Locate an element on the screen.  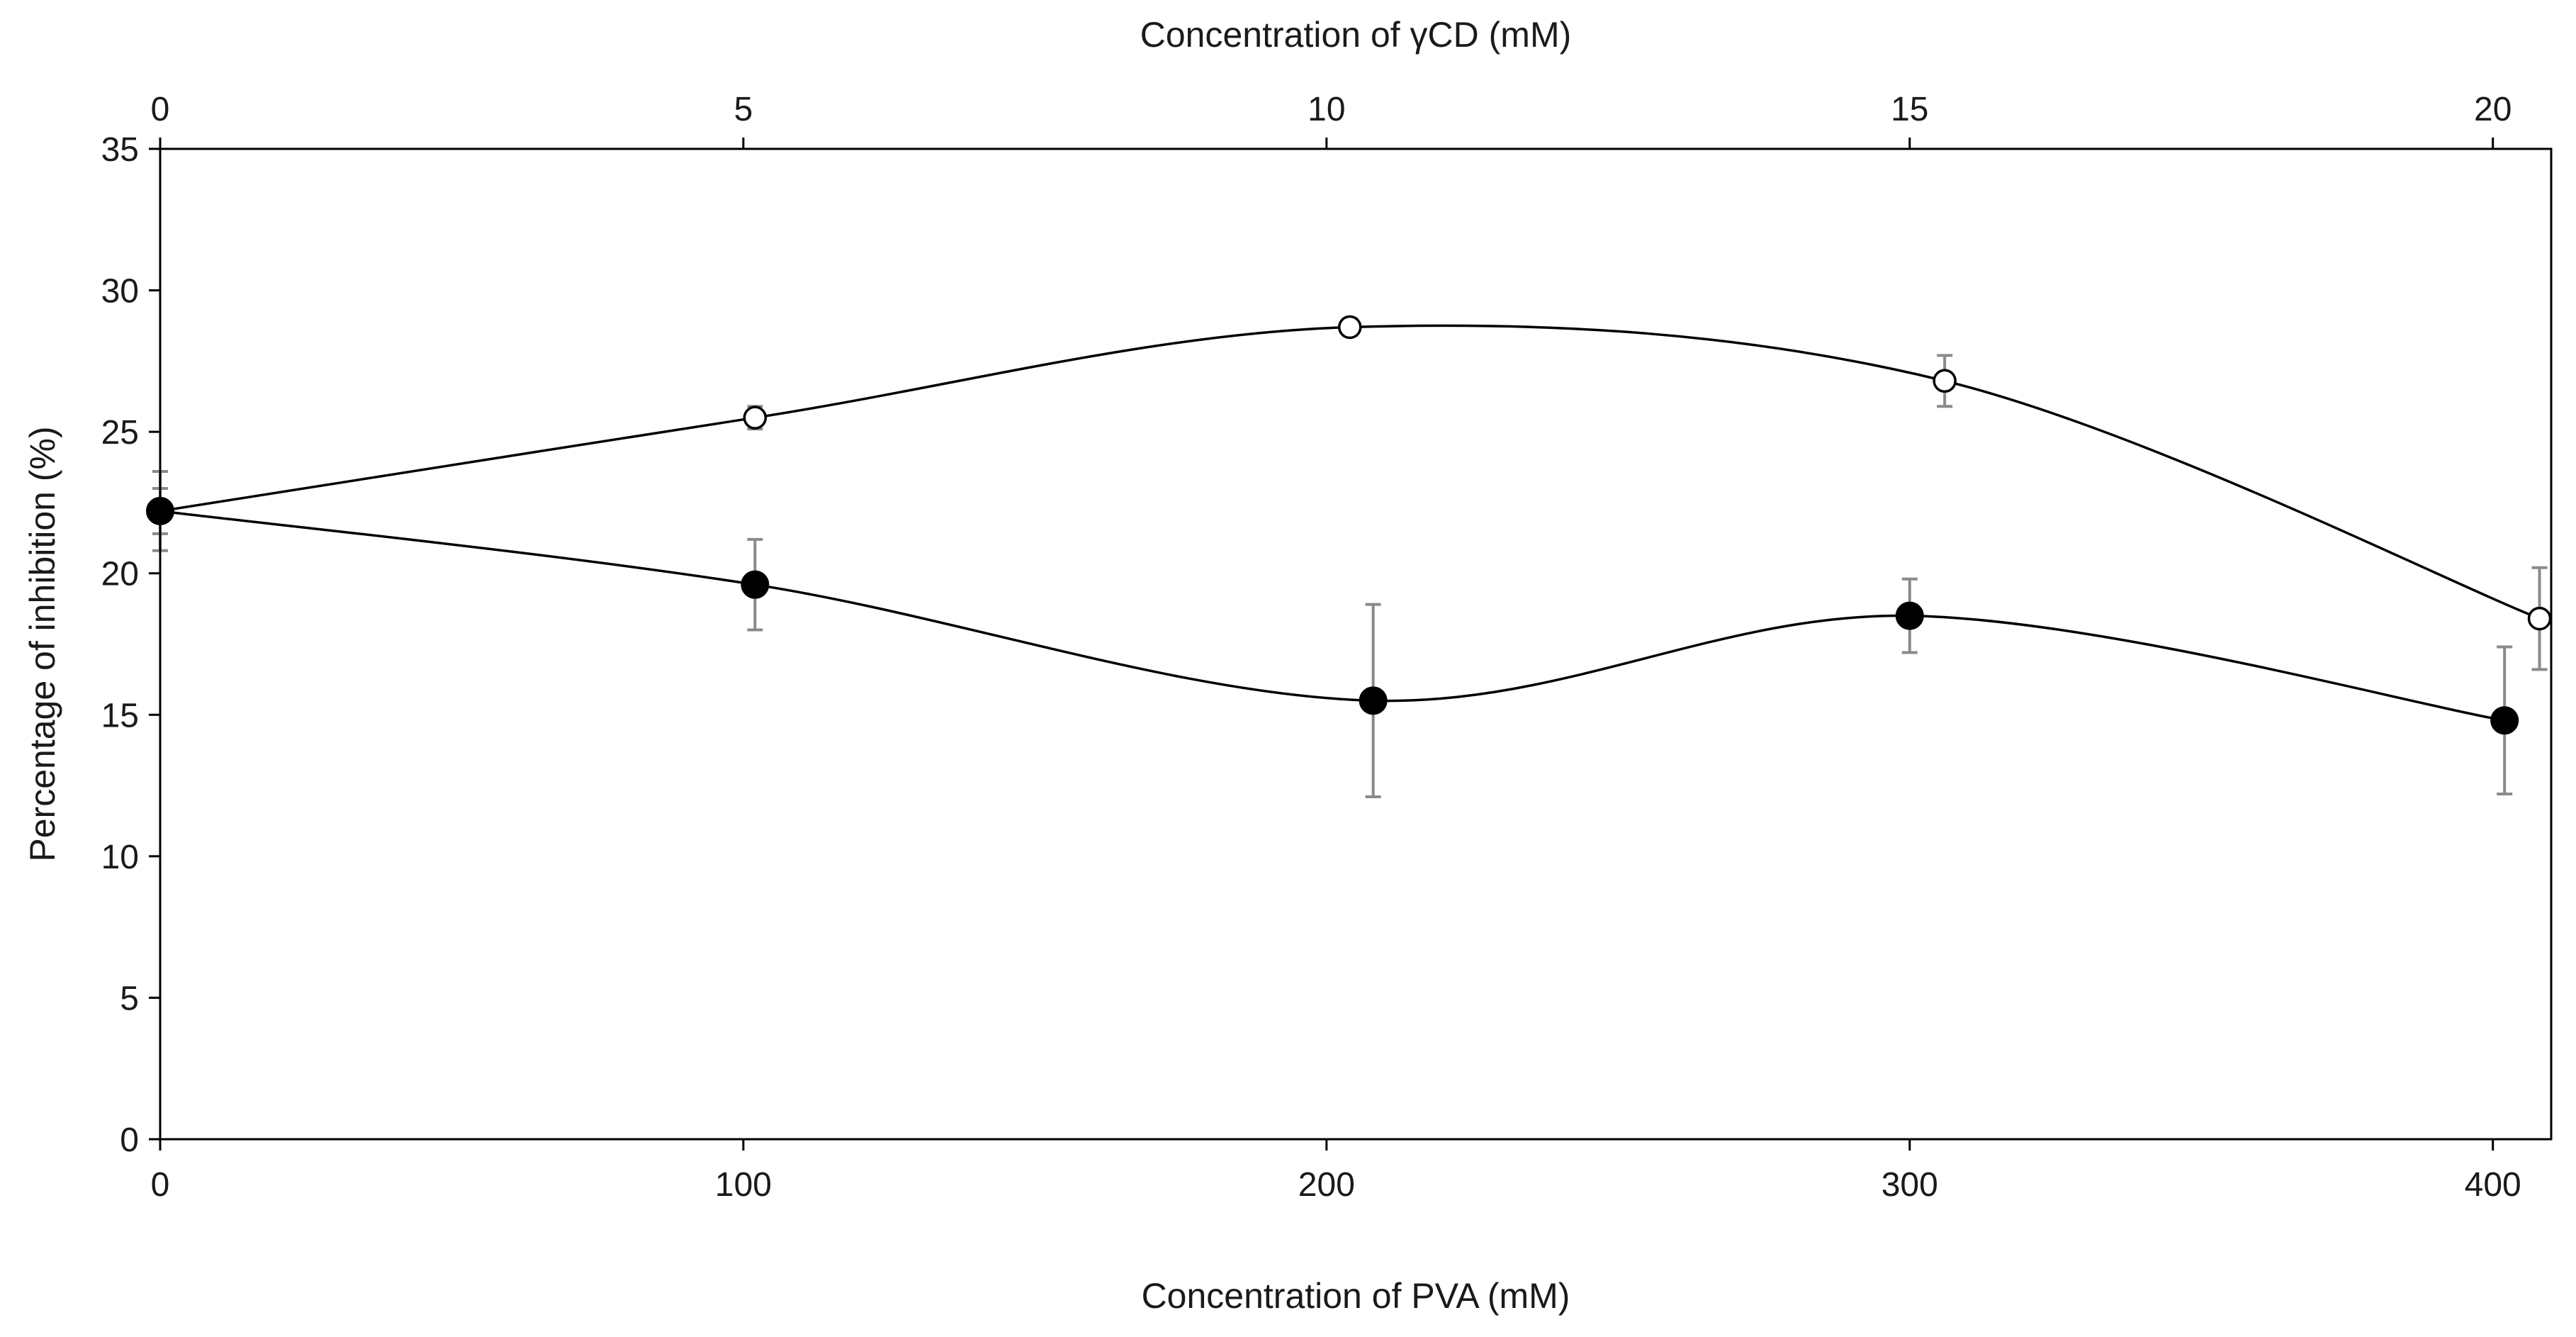
y-tick-label: 30 is located at coordinates (120, 292).